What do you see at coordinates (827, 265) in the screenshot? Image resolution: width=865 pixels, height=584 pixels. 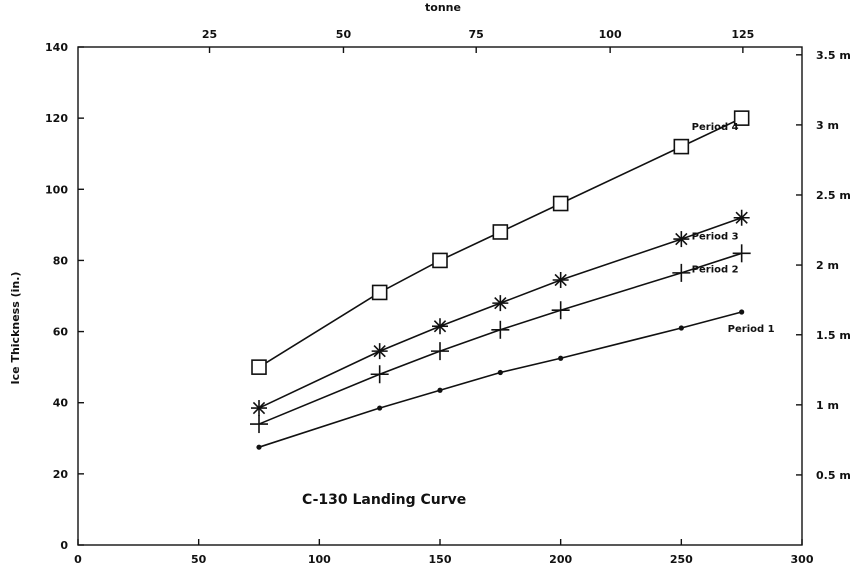 I see `right-tick-label: 2 m` at bounding box center [827, 265].